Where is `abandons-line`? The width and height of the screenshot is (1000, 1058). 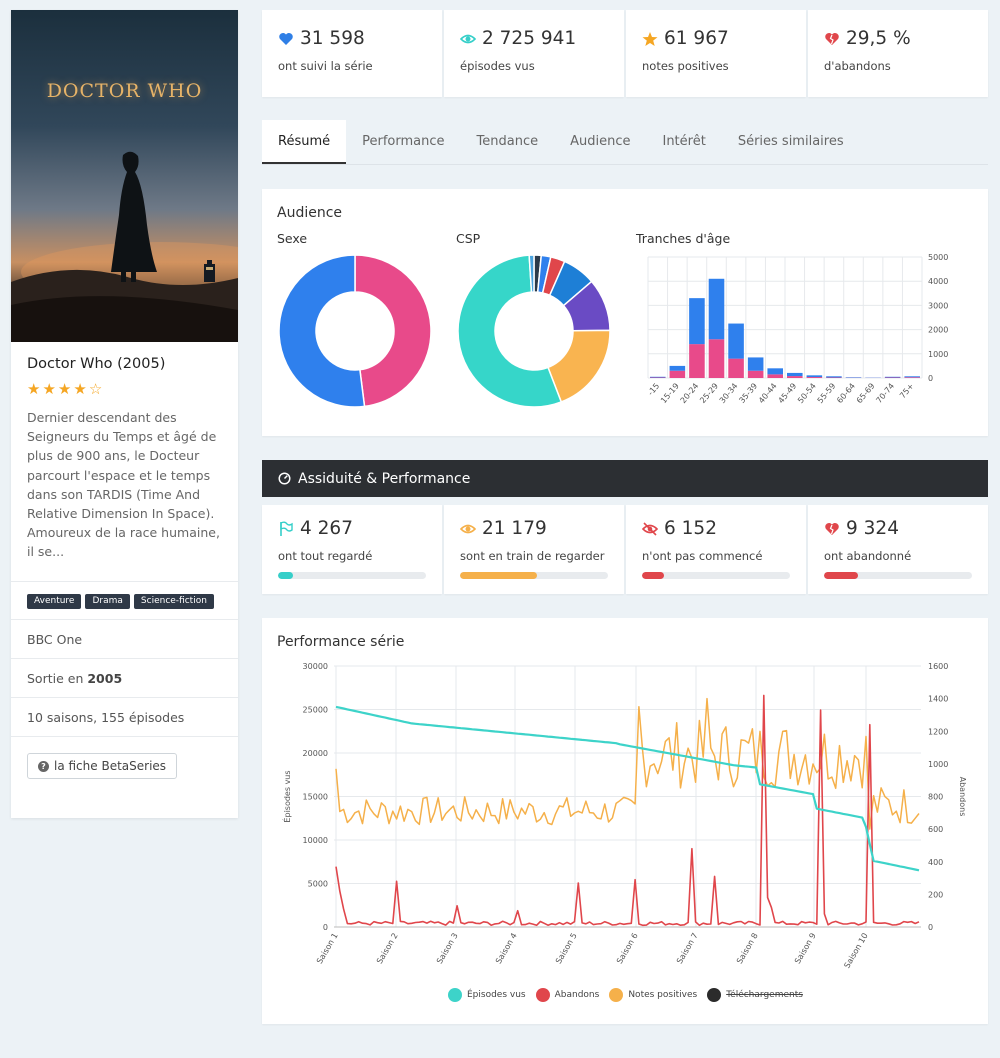 abandons-line is located at coordinates (627, 810).